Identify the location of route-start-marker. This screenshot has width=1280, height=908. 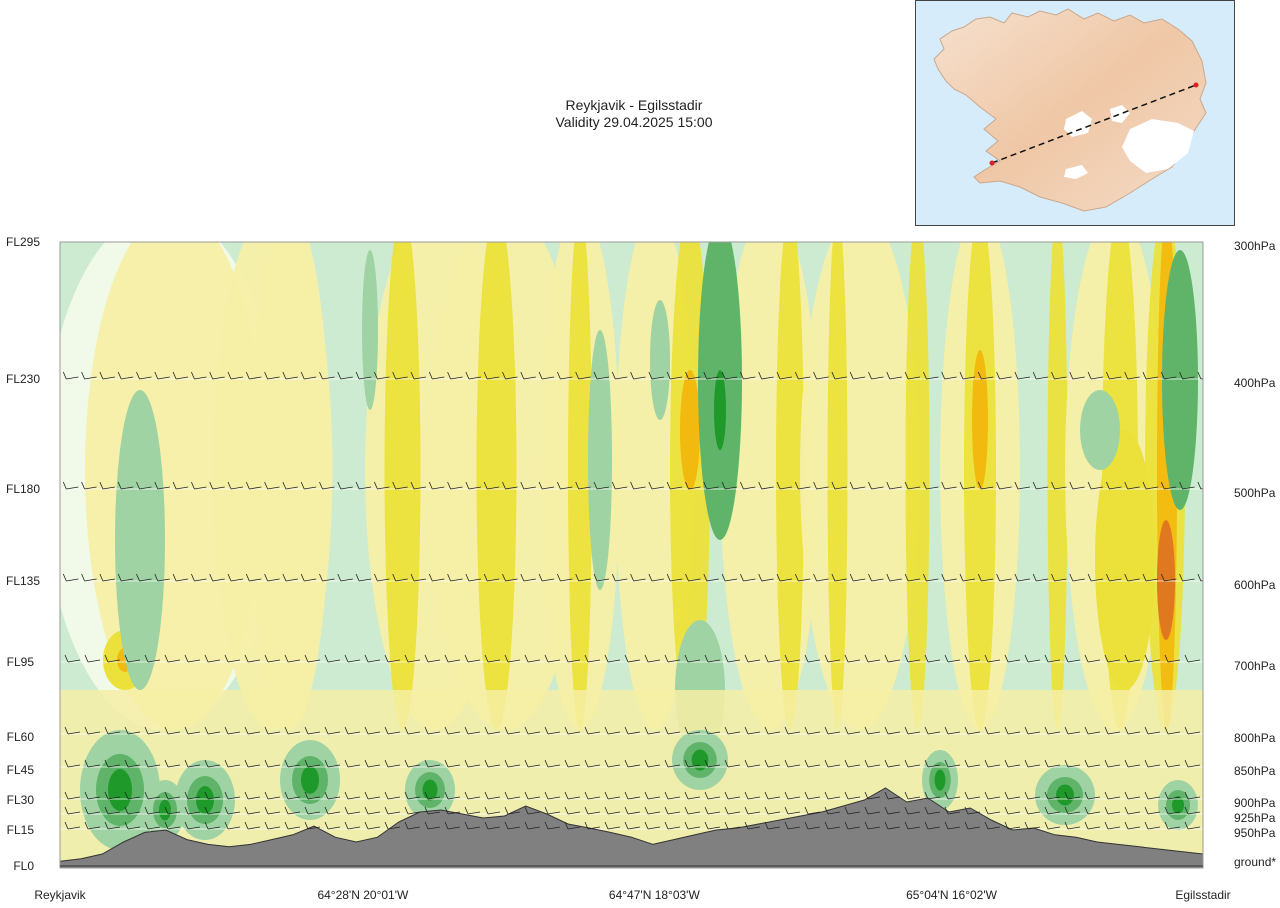
(992, 163).